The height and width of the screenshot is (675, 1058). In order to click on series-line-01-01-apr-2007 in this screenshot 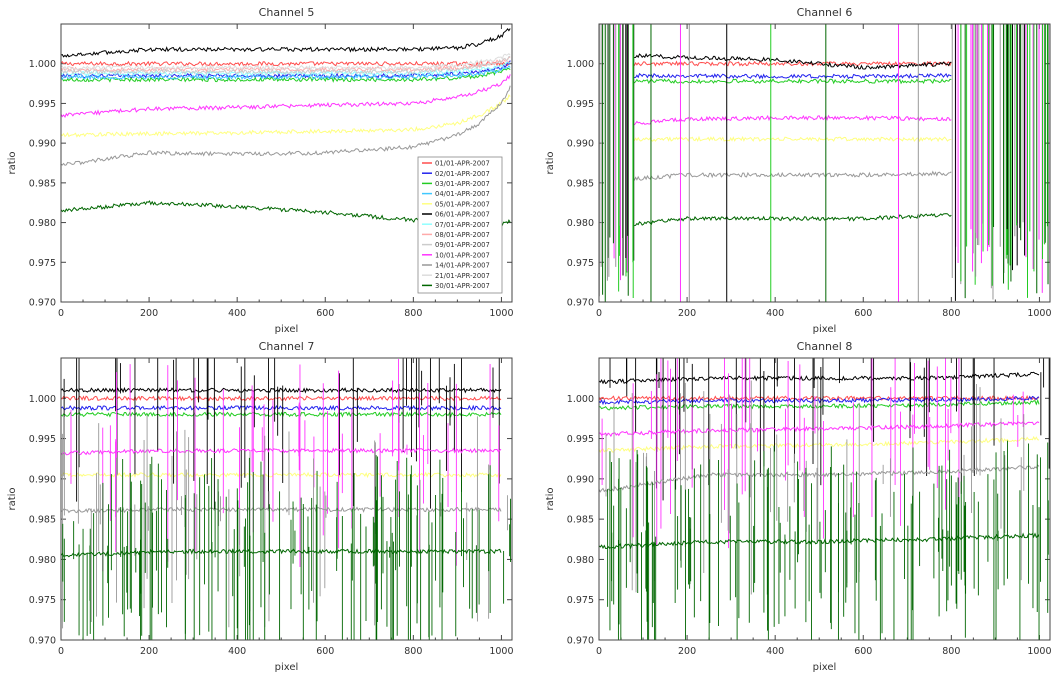, I will do `click(286, 63)`.